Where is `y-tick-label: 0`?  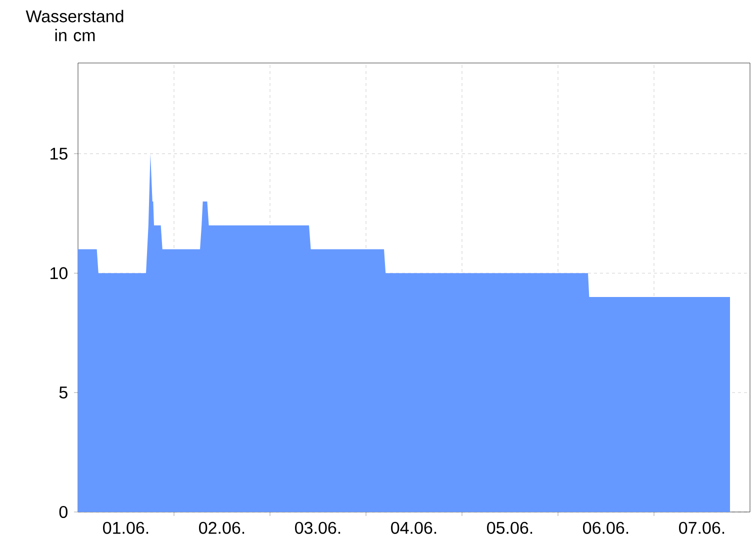 y-tick-label: 0 is located at coordinates (63, 512).